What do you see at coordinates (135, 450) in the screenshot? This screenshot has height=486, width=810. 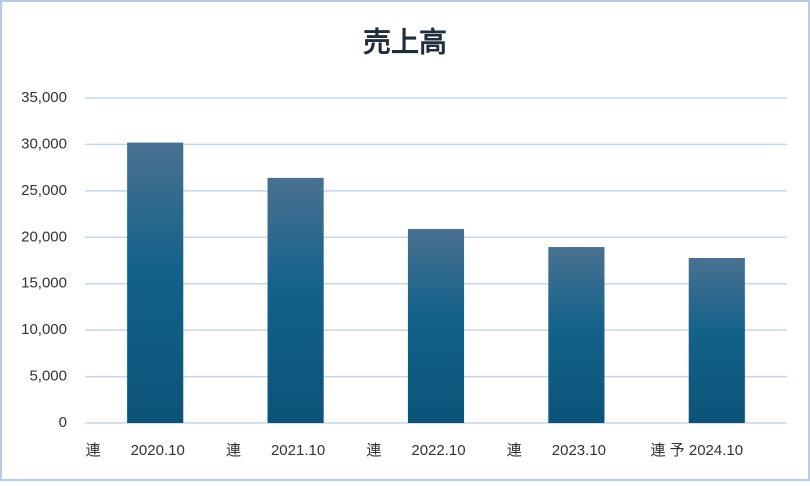 I see `x-tick-label: 連 2020.10` at bounding box center [135, 450].